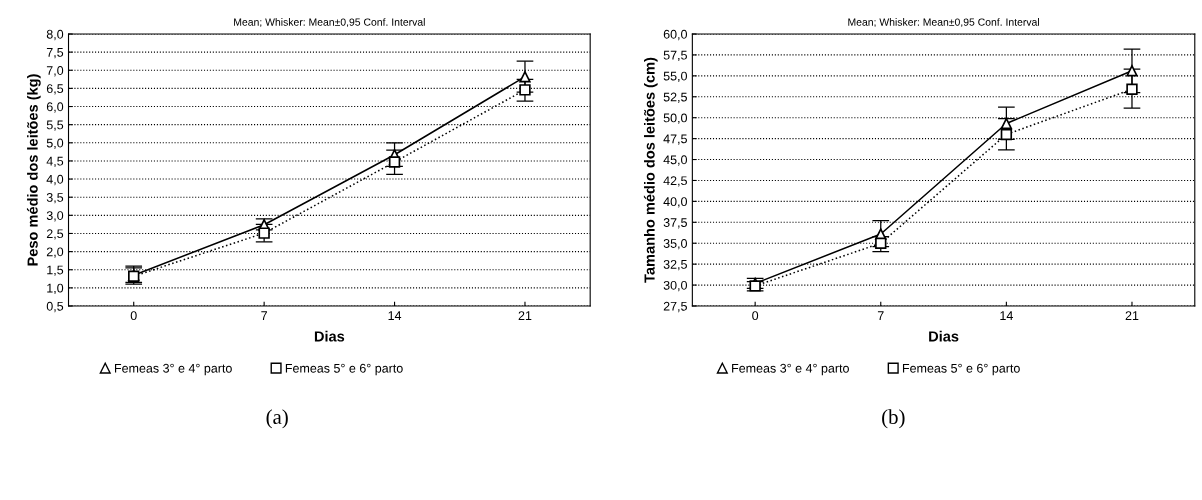  What do you see at coordinates (675, 139) in the screenshot?
I see `y-tick-label: 47,5` at bounding box center [675, 139].